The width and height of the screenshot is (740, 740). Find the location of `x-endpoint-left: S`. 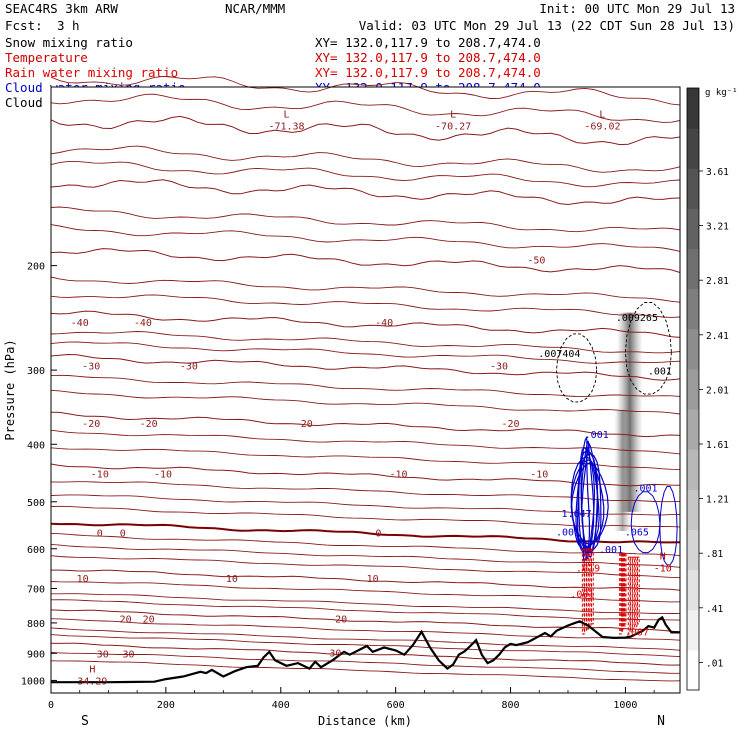

x-endpoint-left: S is located at coordinates (85, 721).